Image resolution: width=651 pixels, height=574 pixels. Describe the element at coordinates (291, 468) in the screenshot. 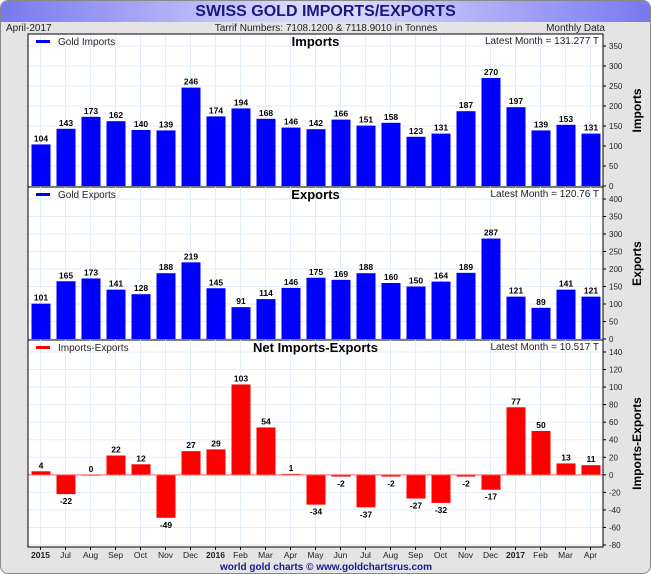

I see `data-label: 1` at that location.